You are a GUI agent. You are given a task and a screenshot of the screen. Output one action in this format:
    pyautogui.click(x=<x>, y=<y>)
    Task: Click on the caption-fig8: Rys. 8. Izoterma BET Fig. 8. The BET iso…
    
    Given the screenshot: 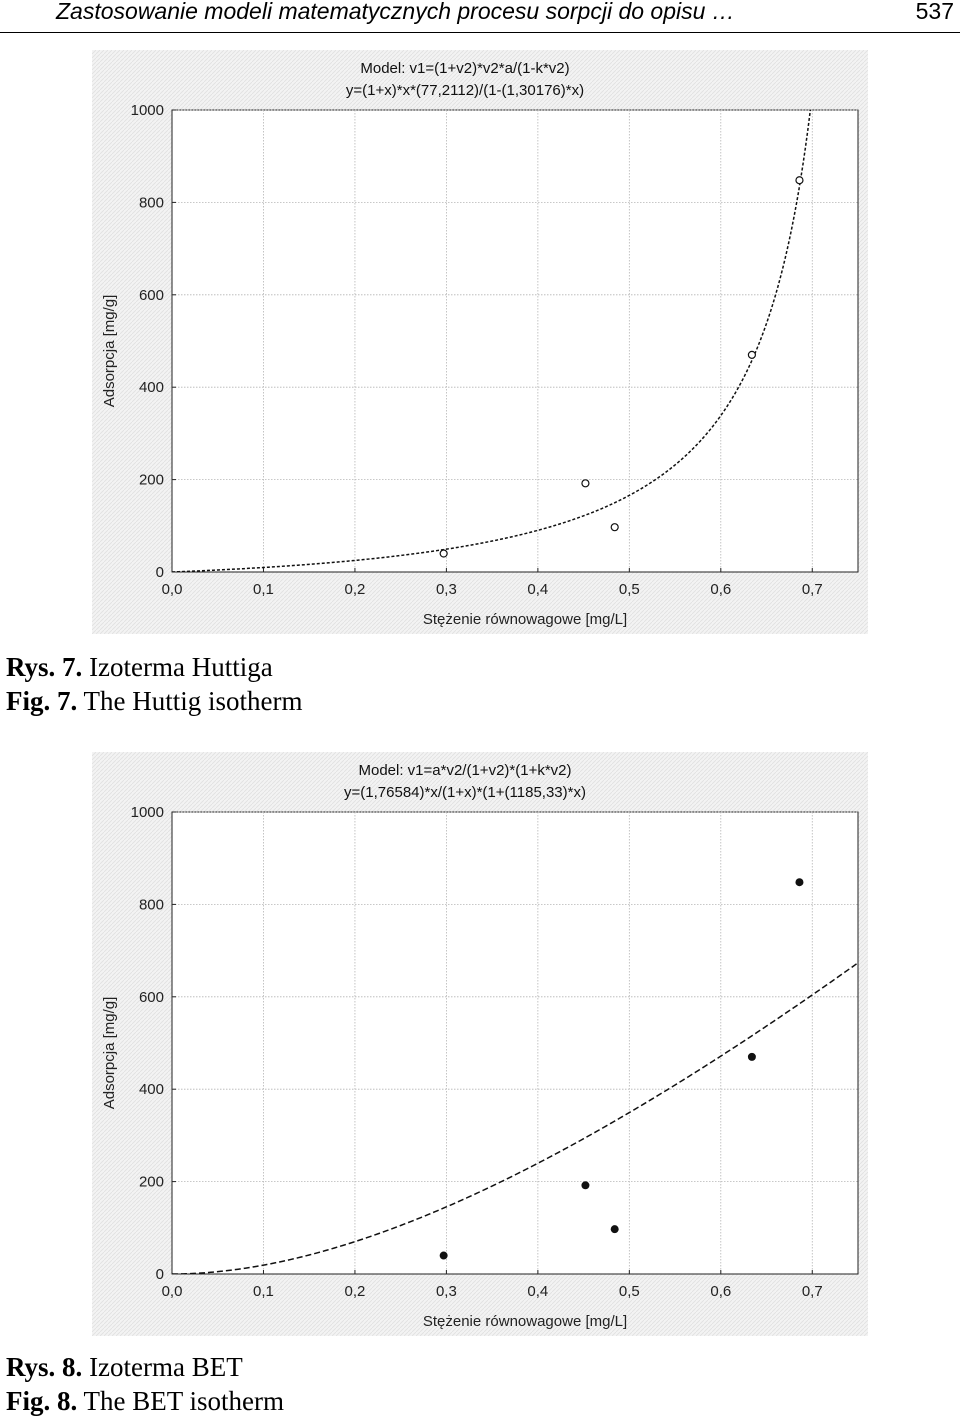 What is the action you would take?
    pyautogui.click(x=145, y=1384)
    